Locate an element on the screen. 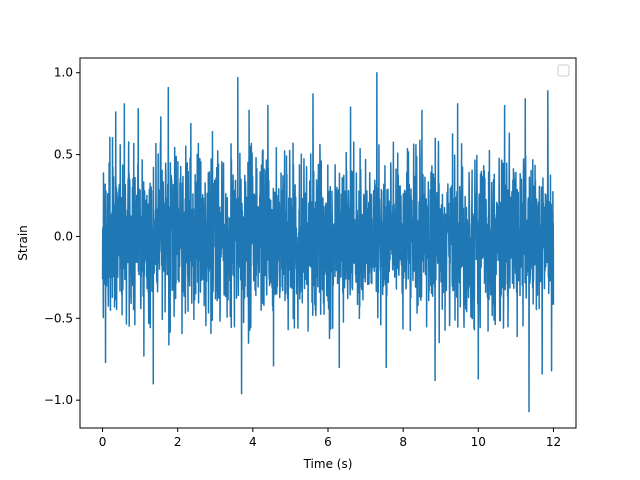  x-tick-label: 6 is located at coordinates (328, 442).